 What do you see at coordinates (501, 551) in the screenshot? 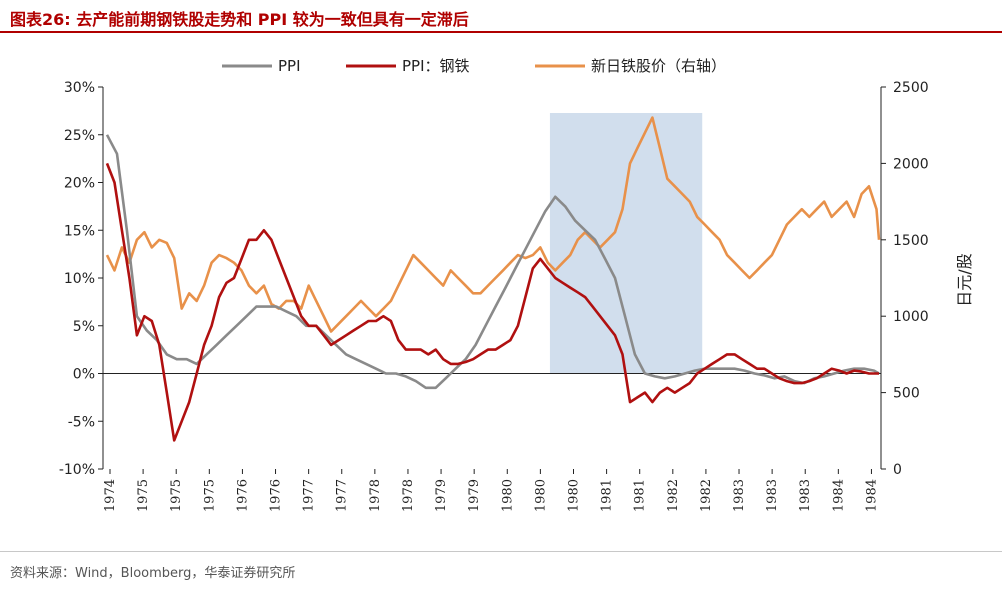
I see `source-divider` at bounding box center [501, 551].